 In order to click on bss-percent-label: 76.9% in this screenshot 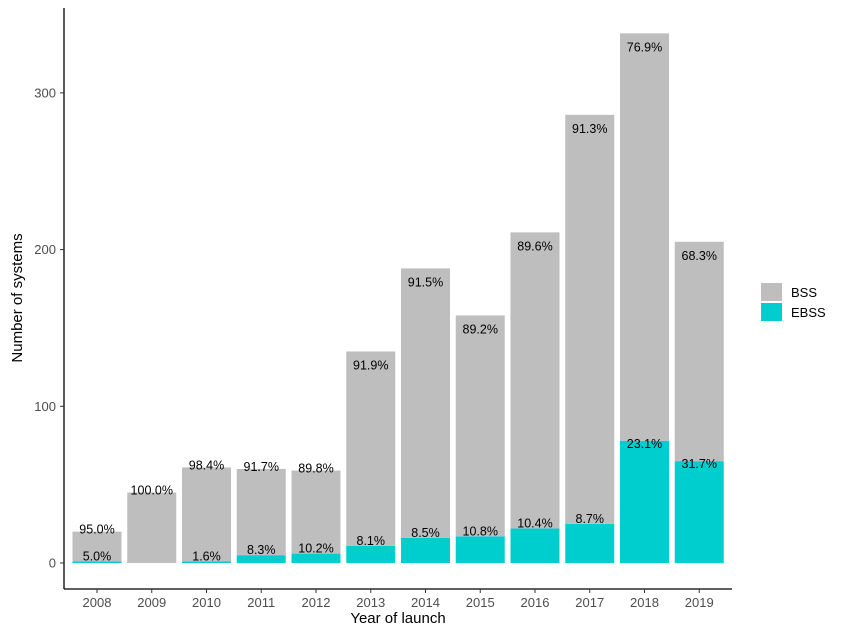, I will do `click(644, 47)`.